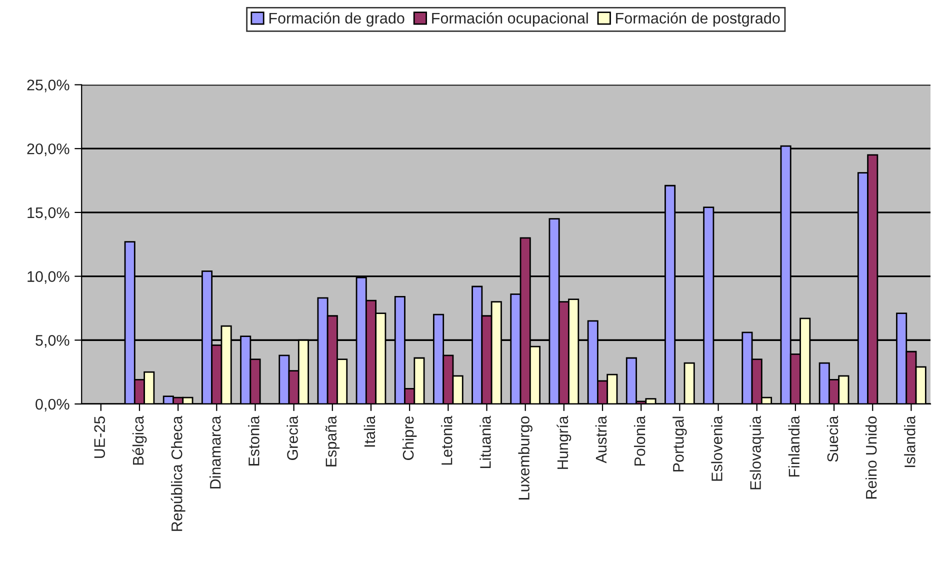  I want to click on x-tick-label: Grecia, so click(292, 438).